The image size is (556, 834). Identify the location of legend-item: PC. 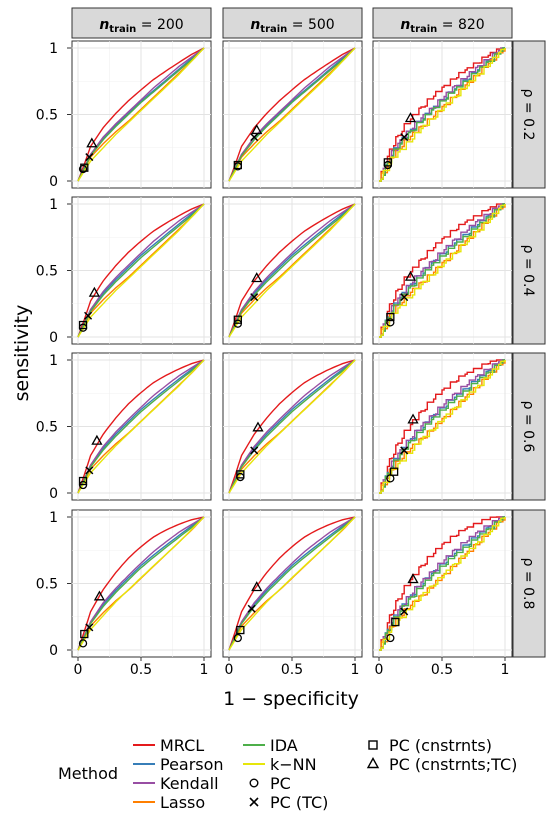
(270, 783).